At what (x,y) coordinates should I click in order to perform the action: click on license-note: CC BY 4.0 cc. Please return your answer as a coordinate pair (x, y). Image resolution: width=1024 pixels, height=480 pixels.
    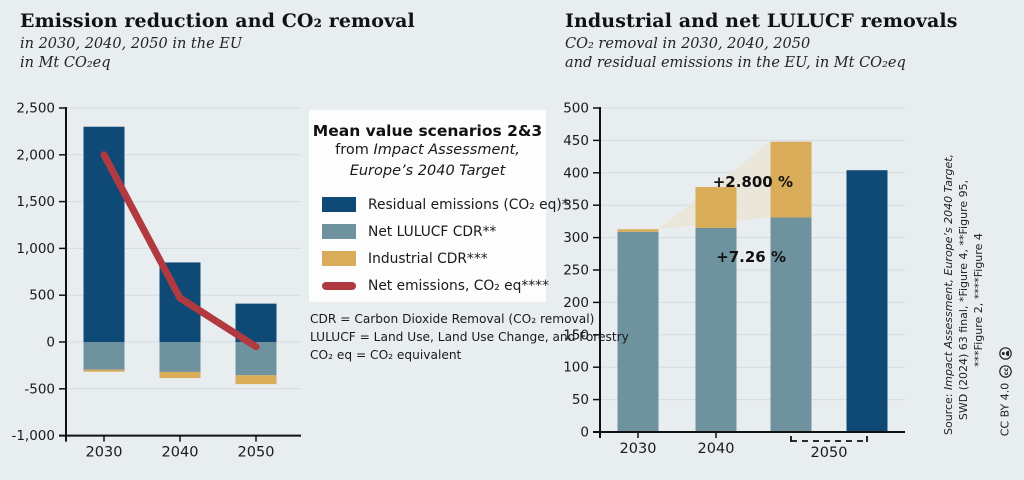
    Looking at the image, I should click on (1005, 392).